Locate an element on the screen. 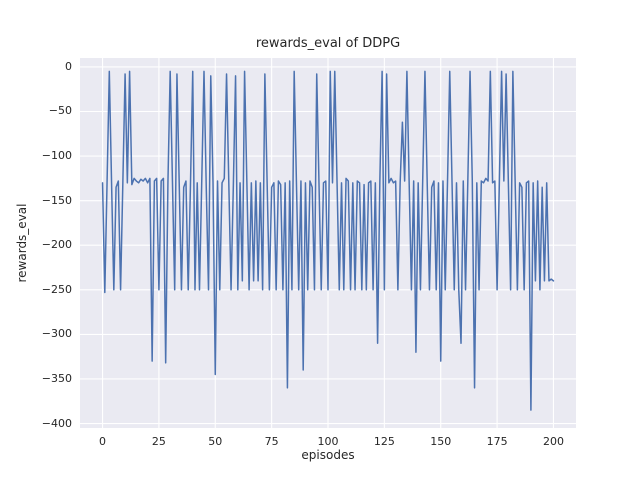 This screenshot has width=640, height=480. x-tick-label: 100 is located at coordinates (328, 441).